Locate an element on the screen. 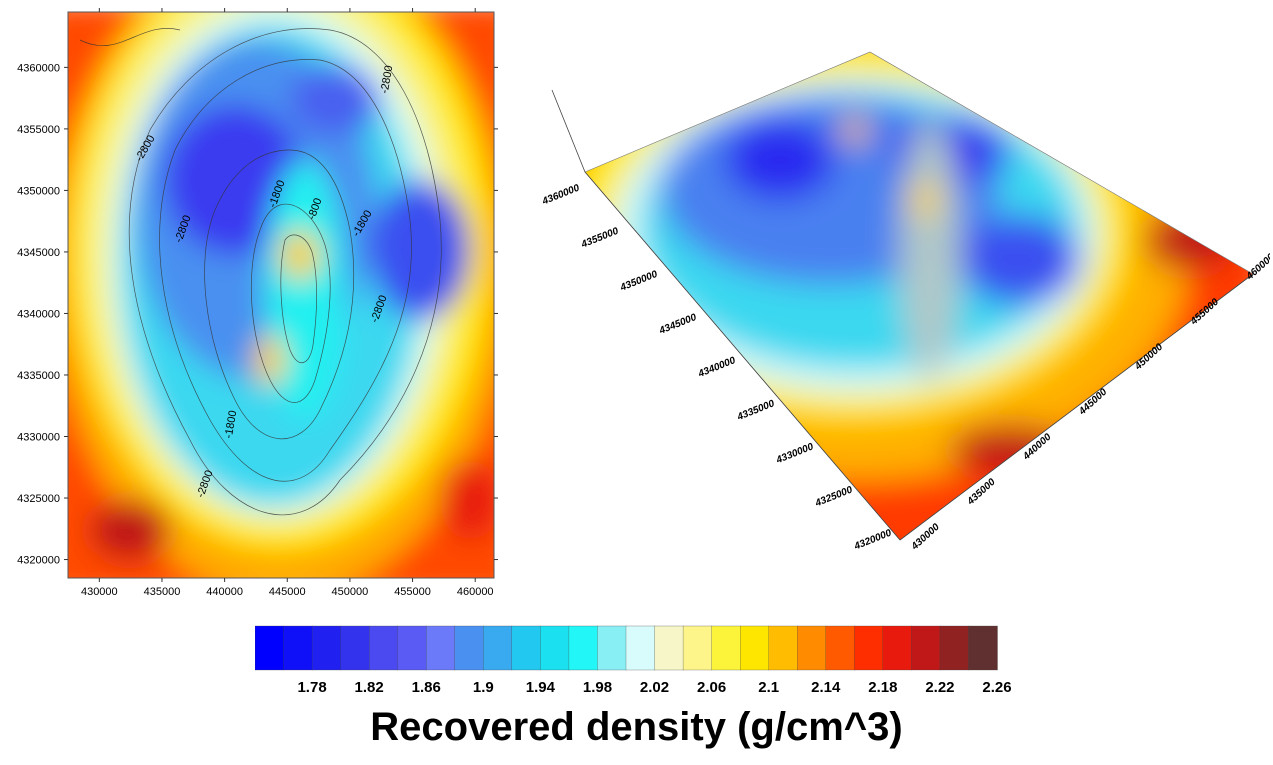  x-tick-label: 435000 is located at coordinates (162, 592).